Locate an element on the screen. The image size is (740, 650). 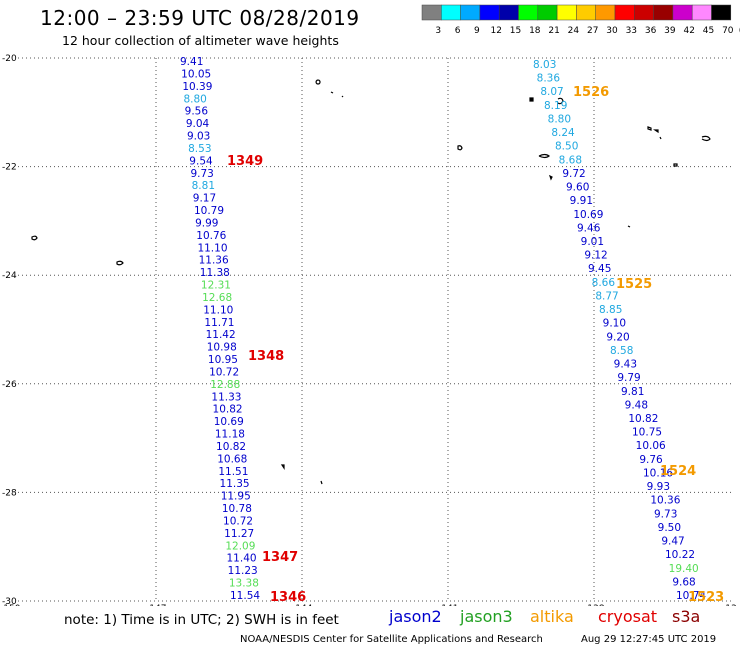
swh-value: 9.91 is located at coordinates (581, 201).